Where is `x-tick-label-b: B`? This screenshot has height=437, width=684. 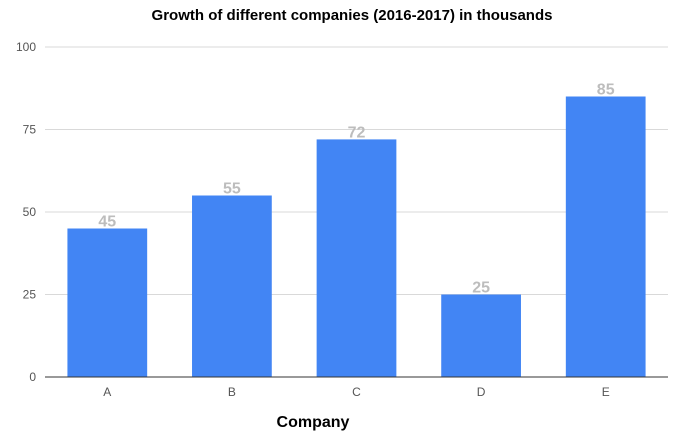
x-tick-label-b: B is located at coordinates (232, 392).